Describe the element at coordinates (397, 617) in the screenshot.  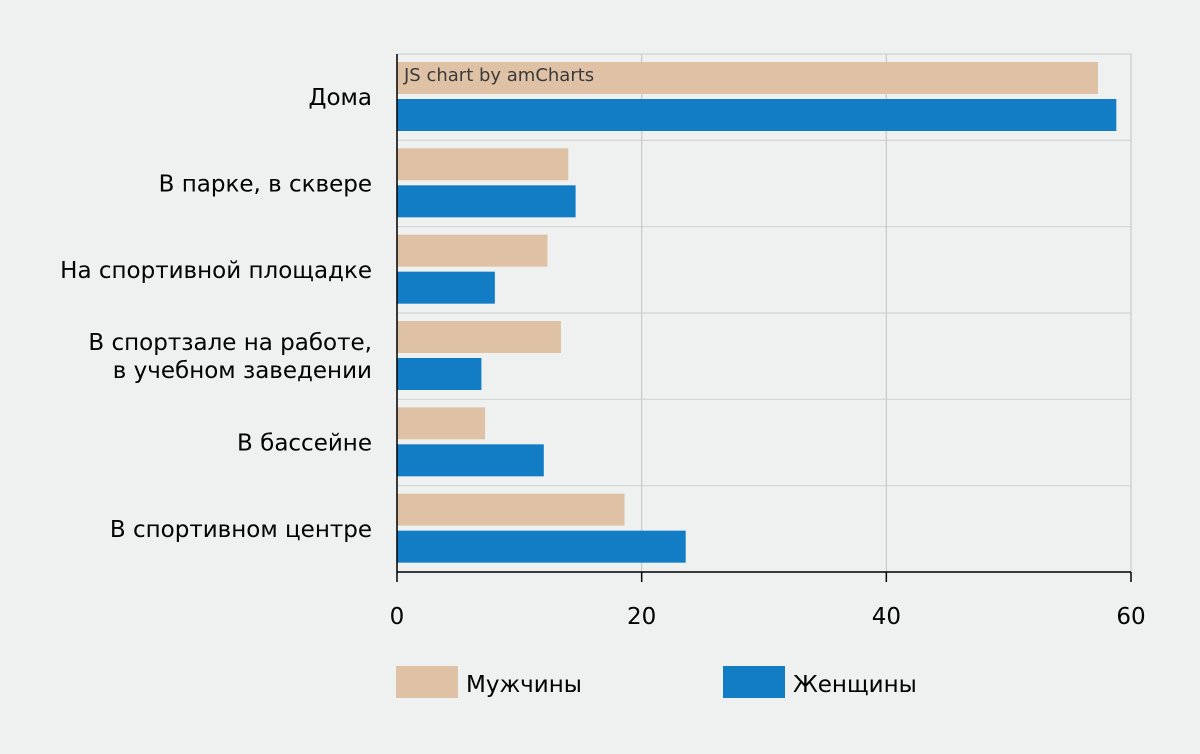
I see `x-tick-label: 0` at that location.